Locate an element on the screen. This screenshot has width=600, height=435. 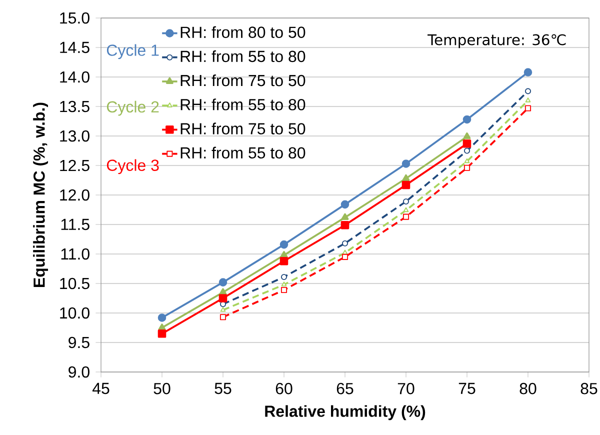
y-tick-label: 11.5 is located at coordinates (75, 224).